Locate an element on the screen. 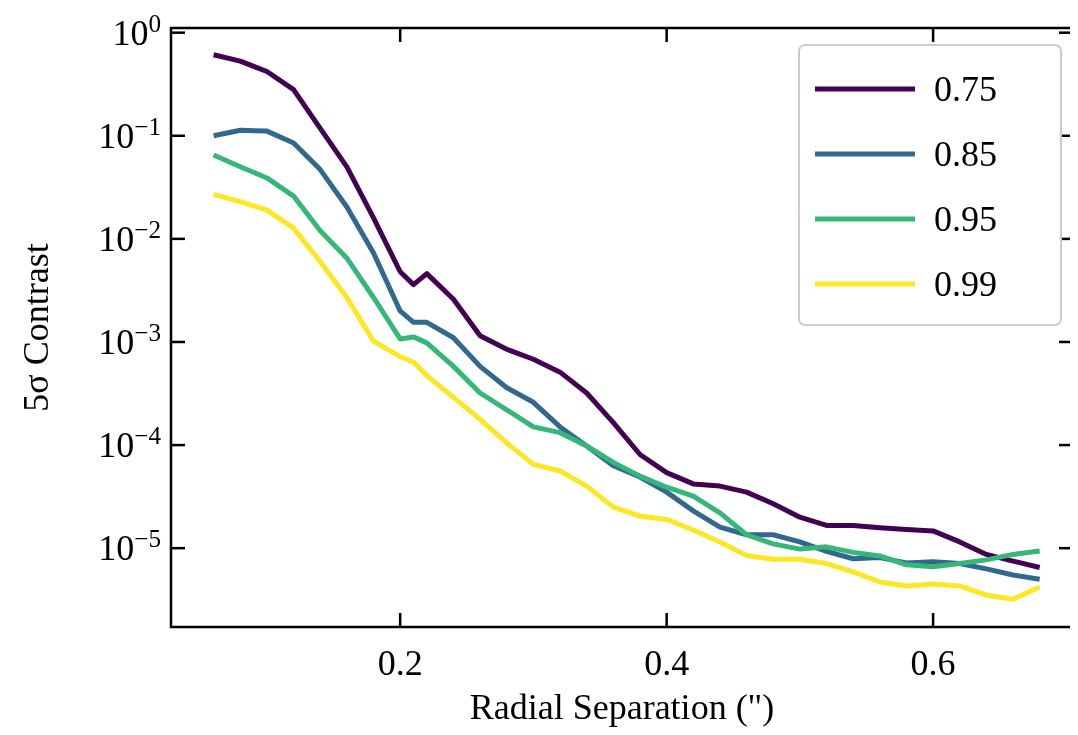 The width and height of the screenshot is (1078, 735). legend-label: 0.85 is located at coordinates (965, 154).